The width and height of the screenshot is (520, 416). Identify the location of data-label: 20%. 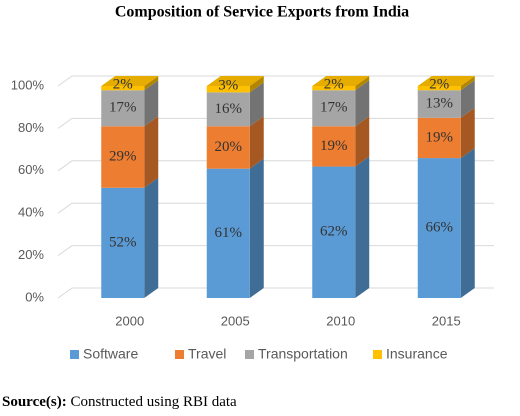
(229, 147).